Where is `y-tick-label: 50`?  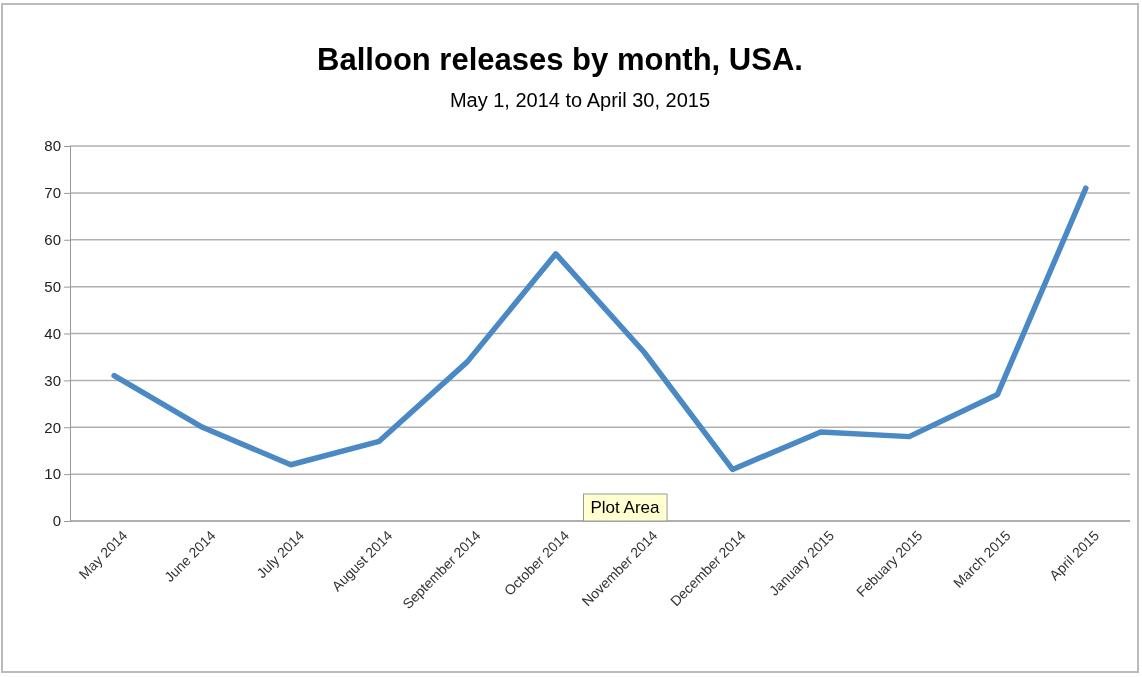 y-tick-label: 50 is located at coordinates (52, 286).